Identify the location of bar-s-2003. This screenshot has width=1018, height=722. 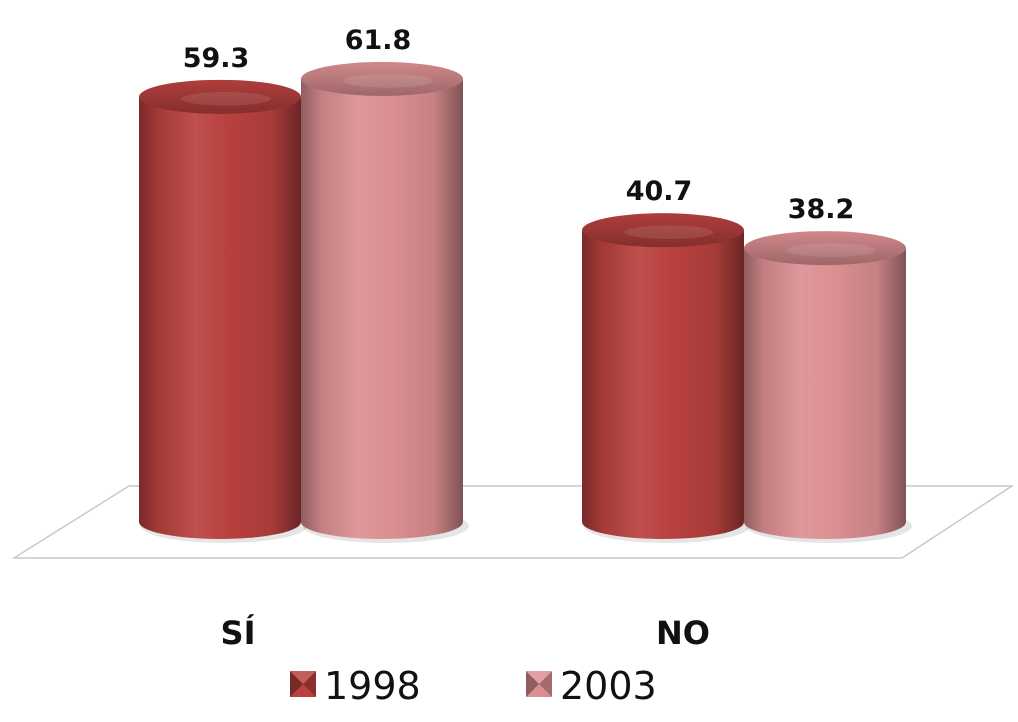
(385, 302).